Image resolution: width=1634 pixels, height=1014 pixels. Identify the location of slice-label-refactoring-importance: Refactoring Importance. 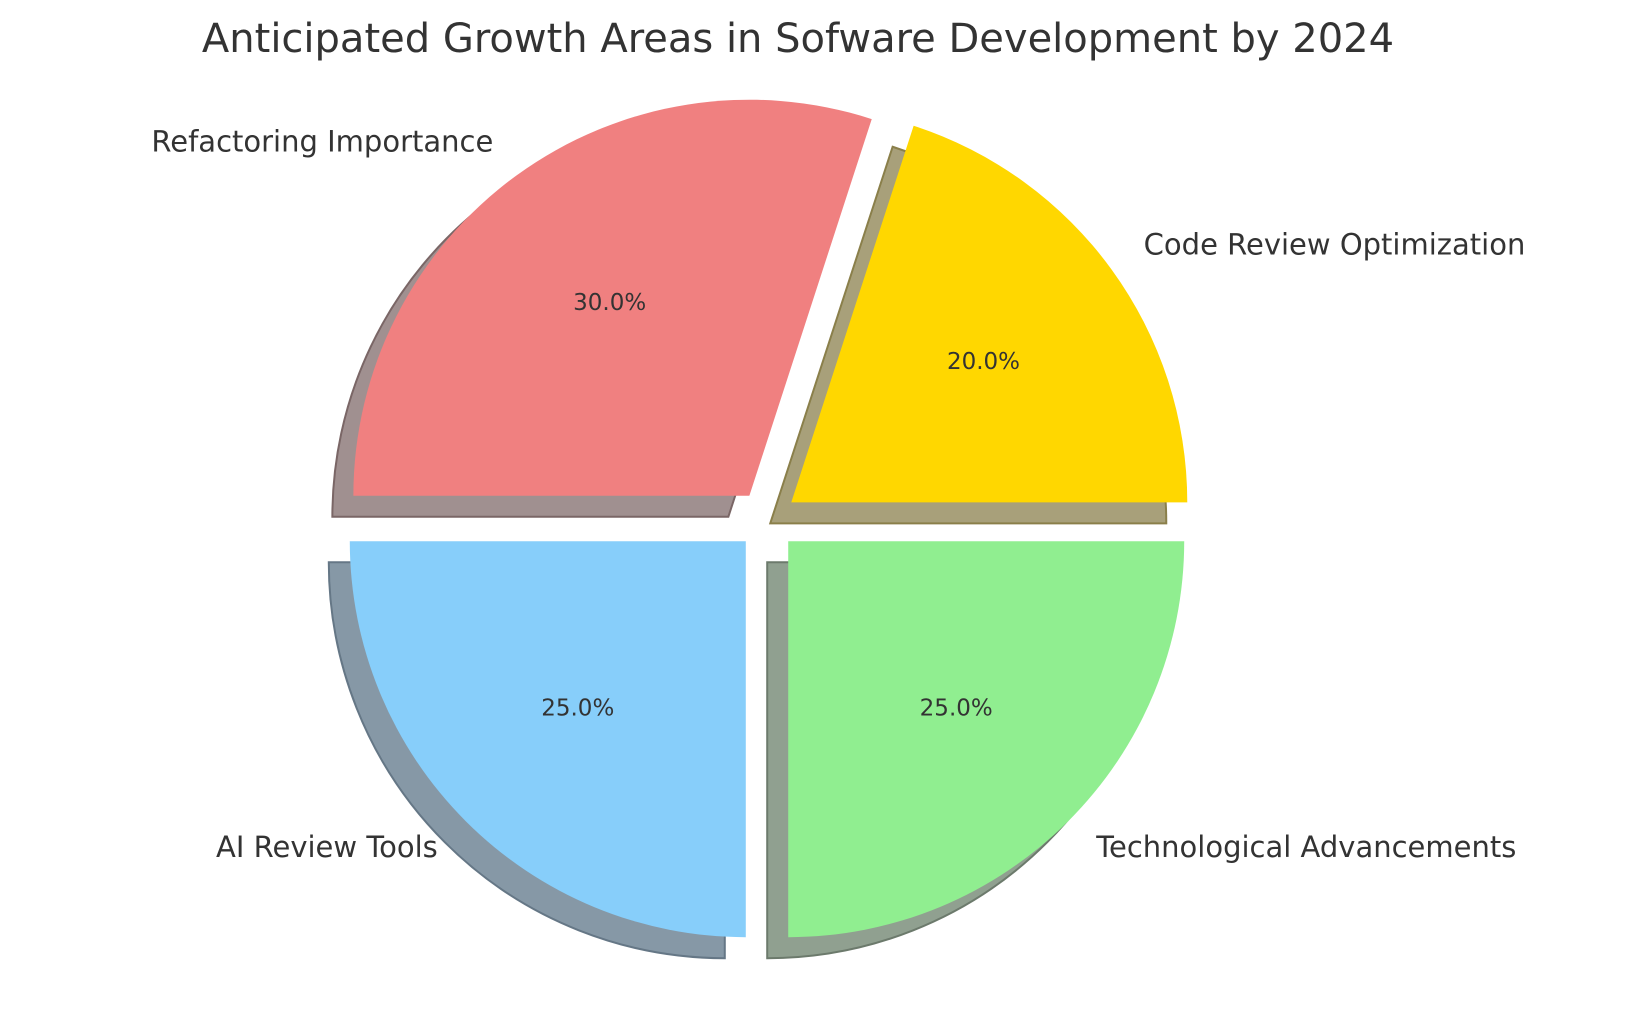
(322, 141).